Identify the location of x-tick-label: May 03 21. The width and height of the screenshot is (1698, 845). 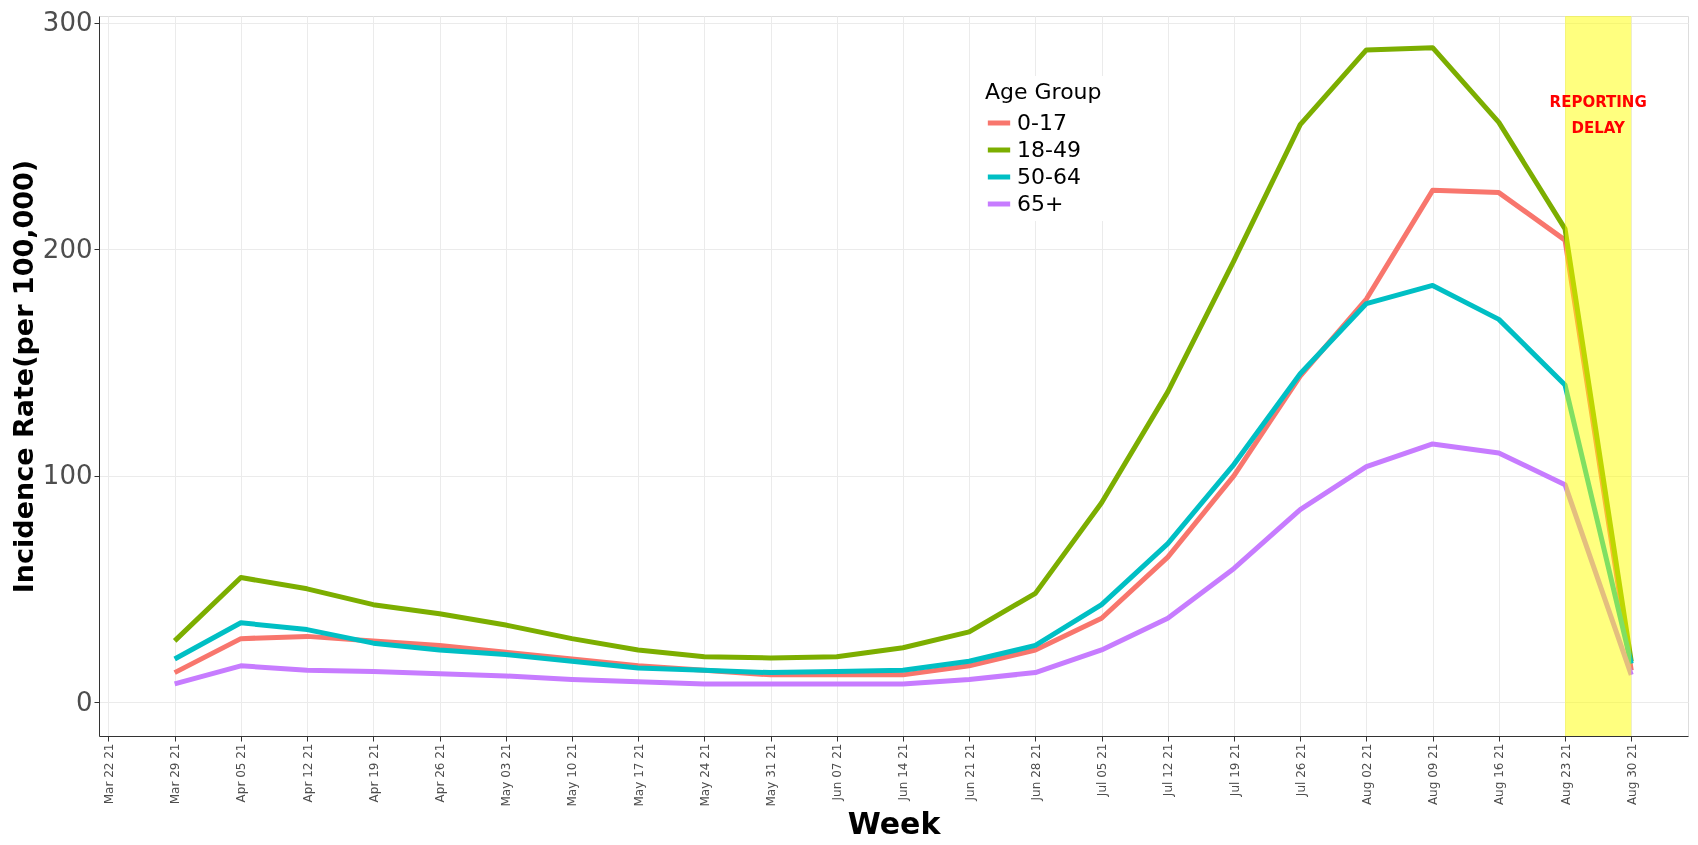
(506, 775).